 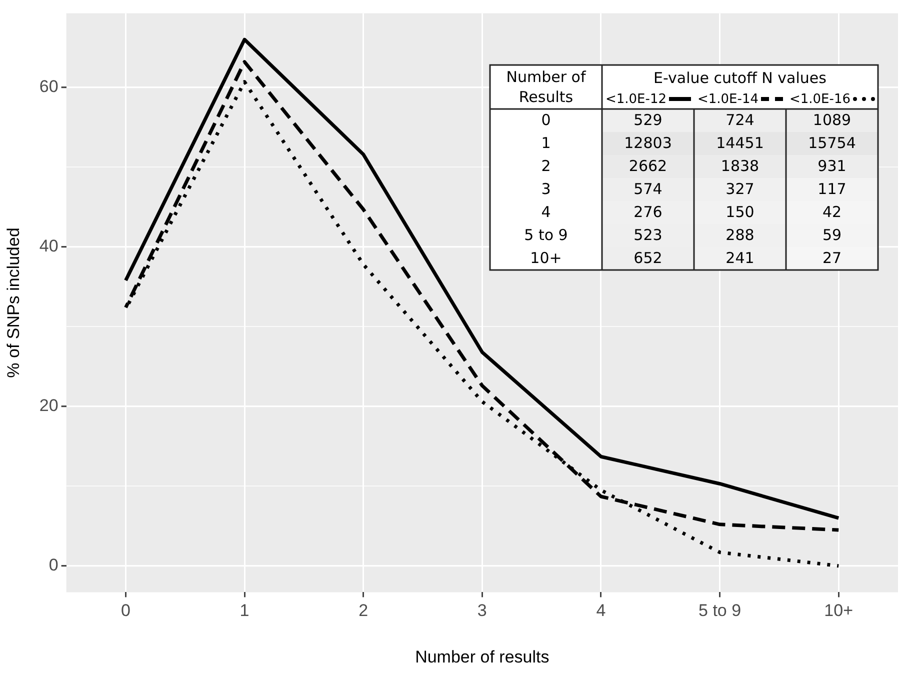 I want to click on data-label: 12803, so click(x=648, y=143).